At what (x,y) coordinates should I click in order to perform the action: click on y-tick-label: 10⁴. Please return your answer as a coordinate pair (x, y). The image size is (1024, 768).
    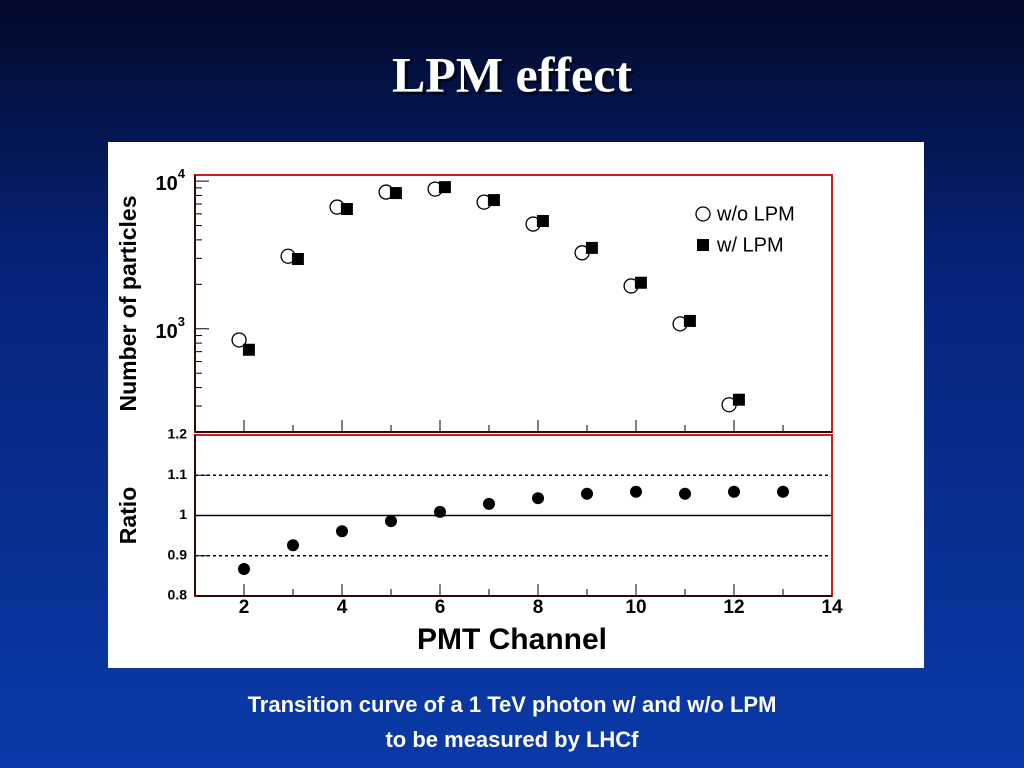
    Looking at the image, I should click on (171, 181).